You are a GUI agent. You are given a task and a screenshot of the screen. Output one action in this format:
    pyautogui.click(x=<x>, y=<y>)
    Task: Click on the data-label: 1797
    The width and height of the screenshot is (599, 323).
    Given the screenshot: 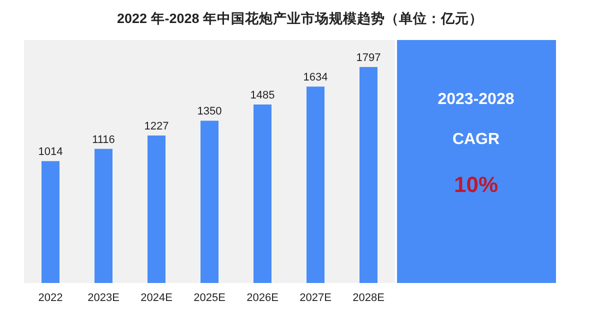 What is the action you would take?
    pyautogui.click(x=368, y=58)
    